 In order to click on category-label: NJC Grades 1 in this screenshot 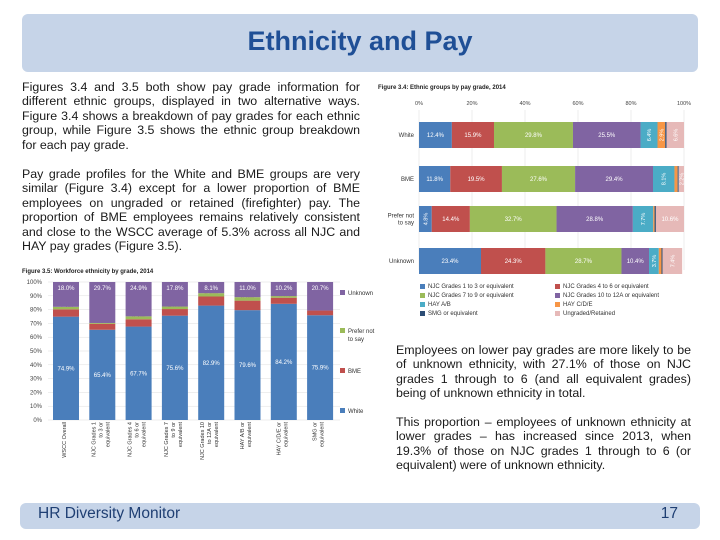, I will do `click(94, 439)`.